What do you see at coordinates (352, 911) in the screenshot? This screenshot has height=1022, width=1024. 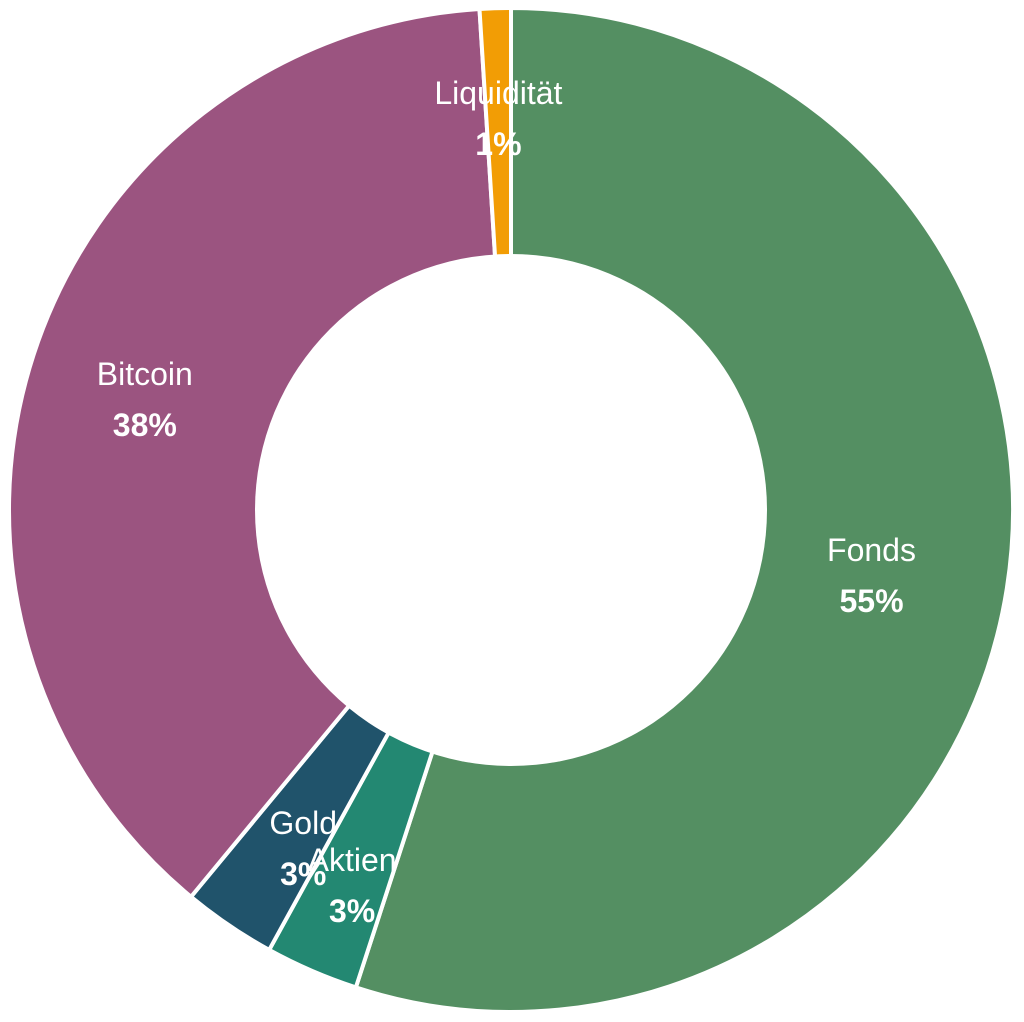 I see `data-label-value-aktien: 3%` at bounding box center [352, 911].